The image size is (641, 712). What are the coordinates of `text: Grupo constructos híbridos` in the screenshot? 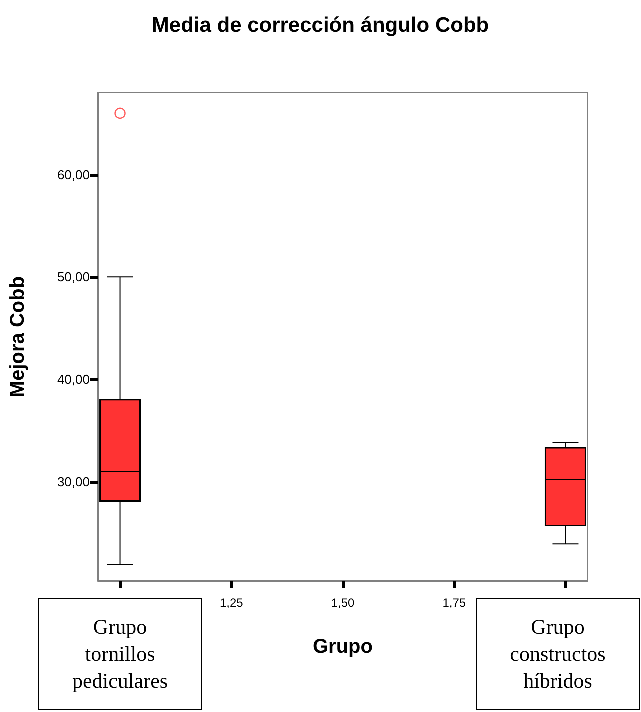 It's located at (558, 654).